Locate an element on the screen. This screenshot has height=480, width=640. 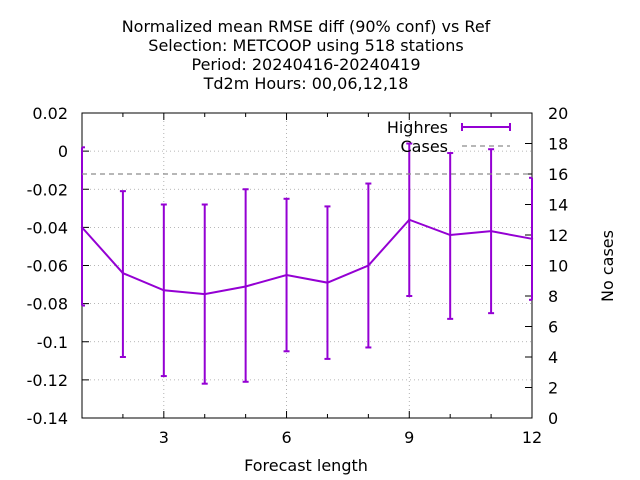
x-tick-label: 12 is located at coordinates (532, 437).